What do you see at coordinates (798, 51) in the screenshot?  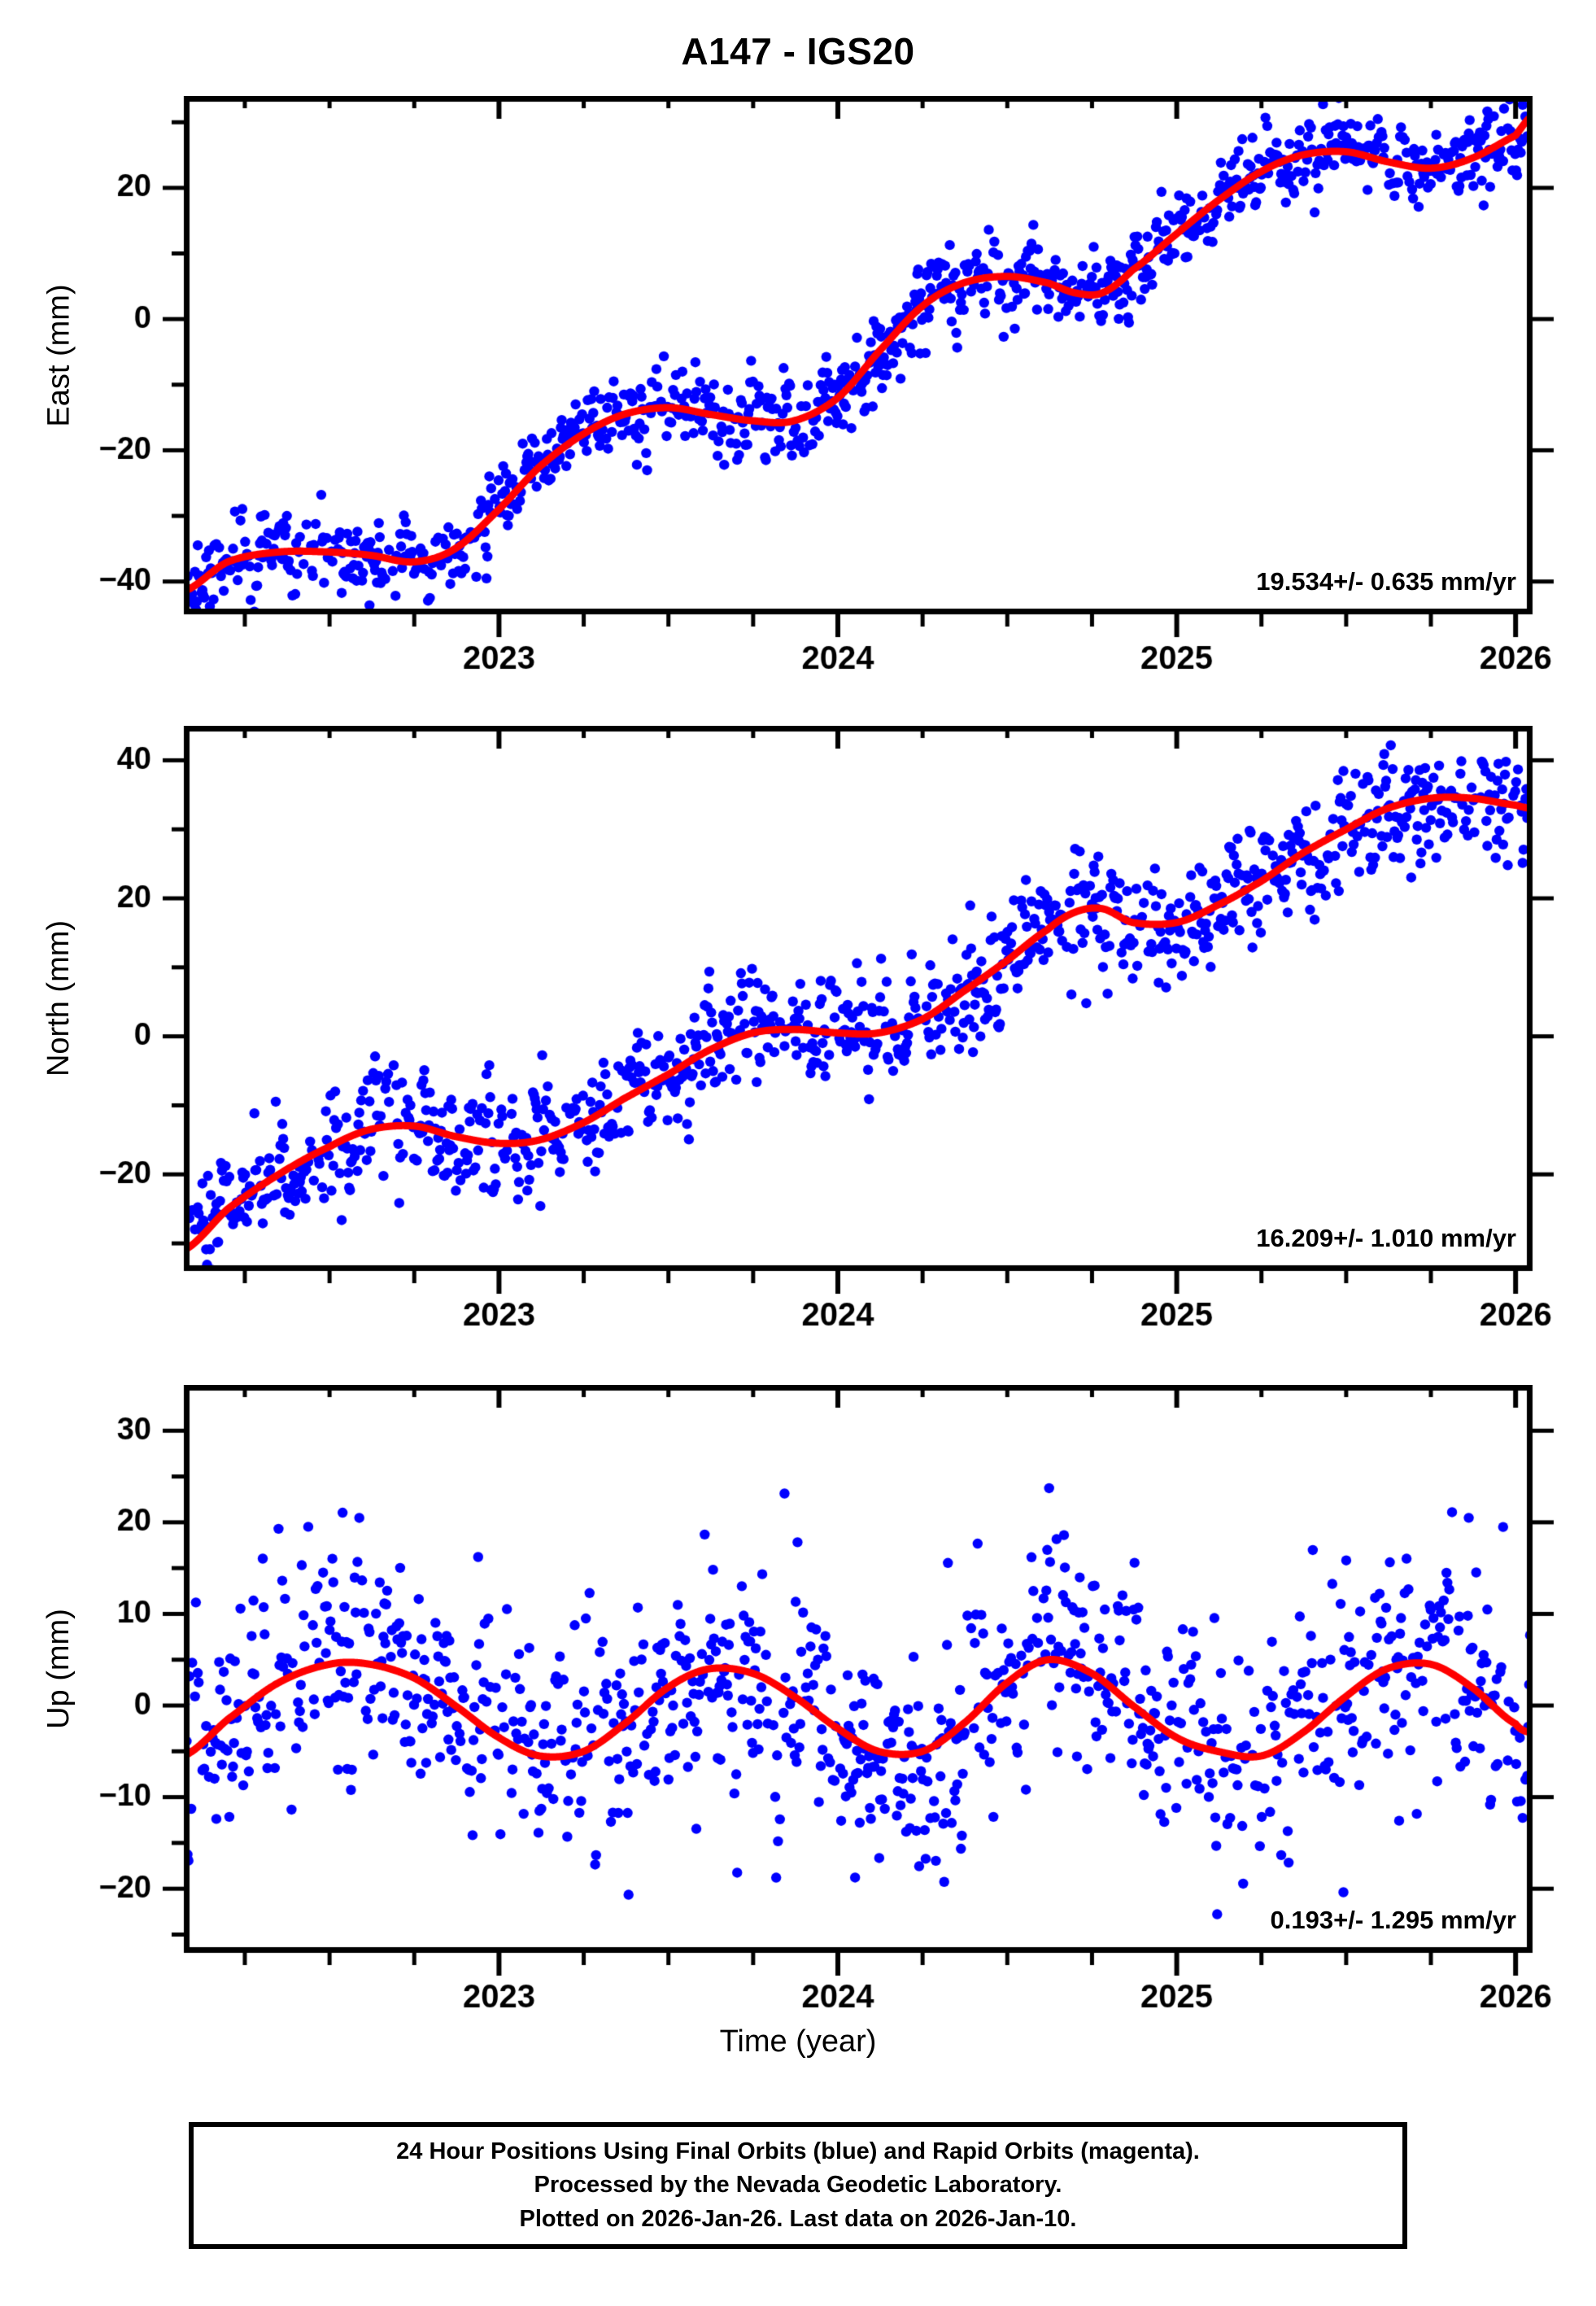 I see `page-title: A147 - IGS20` at bounding box center [798, 51].